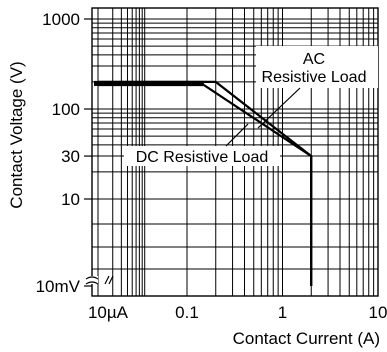  I want to click on x-axis-label: Contact Current (A), so click(306, 338).